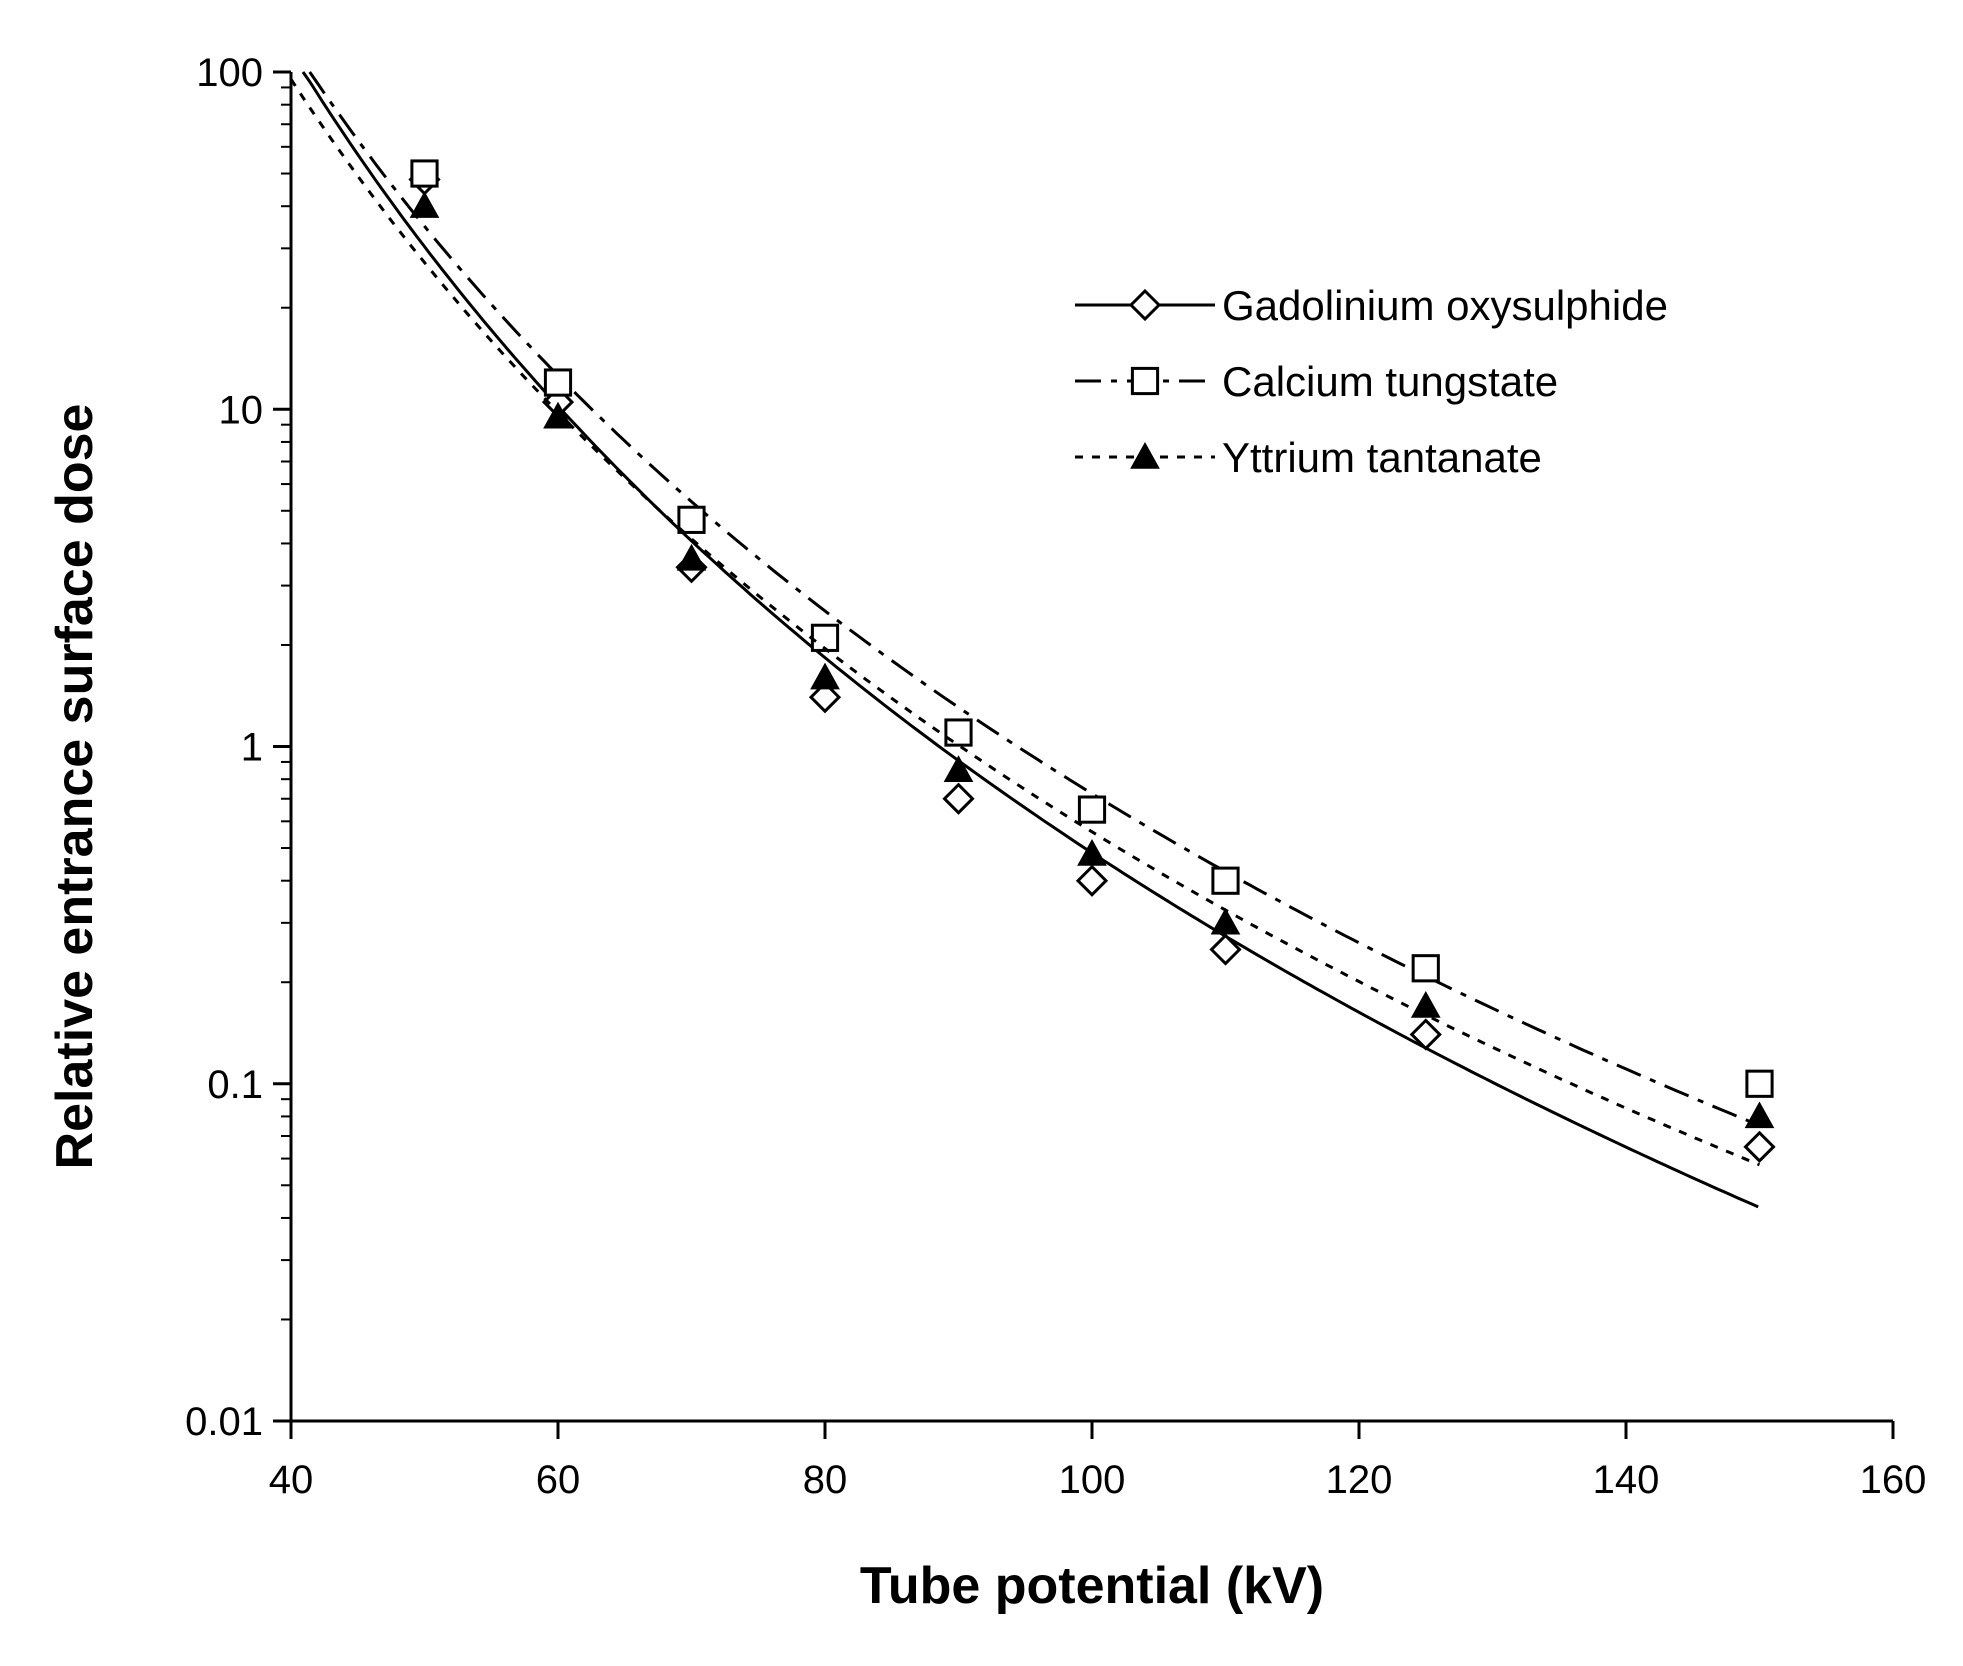 The height and width of the screenshot is (1666, 1963). I want to click on x-axis-title: Tube potential (kV), so click(1092, 1586).